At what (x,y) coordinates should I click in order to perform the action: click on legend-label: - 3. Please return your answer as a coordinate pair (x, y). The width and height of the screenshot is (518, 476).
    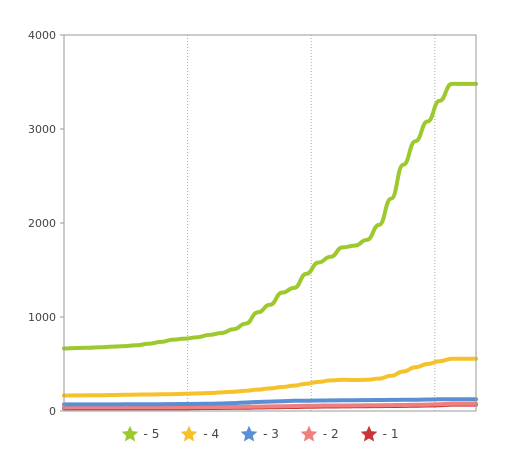
    Looking at the image, I should click on (271, 434).